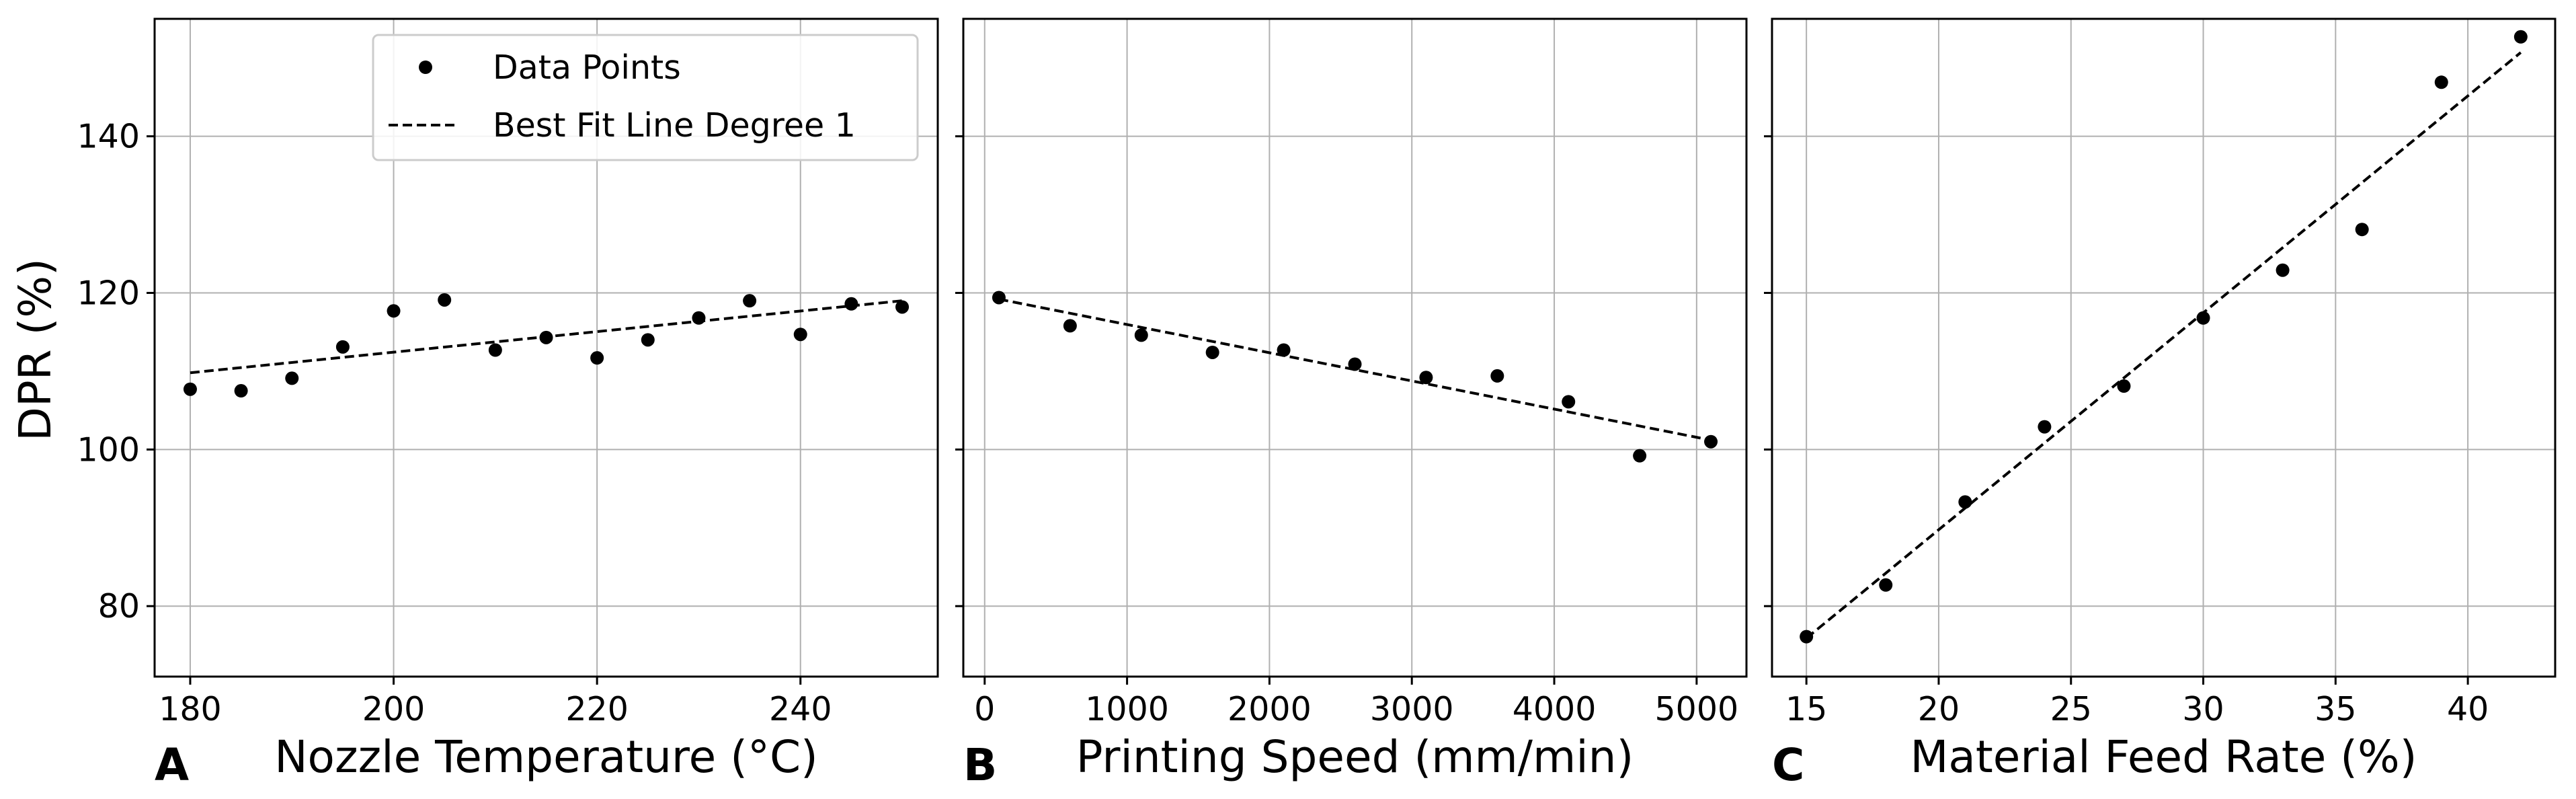 This screenshot has height=799, width=2576. What do you see at coordinates (35, 349) in the screenshot?
I see `y-axis-label: DPR (%)` at bounding box center [35, 349].